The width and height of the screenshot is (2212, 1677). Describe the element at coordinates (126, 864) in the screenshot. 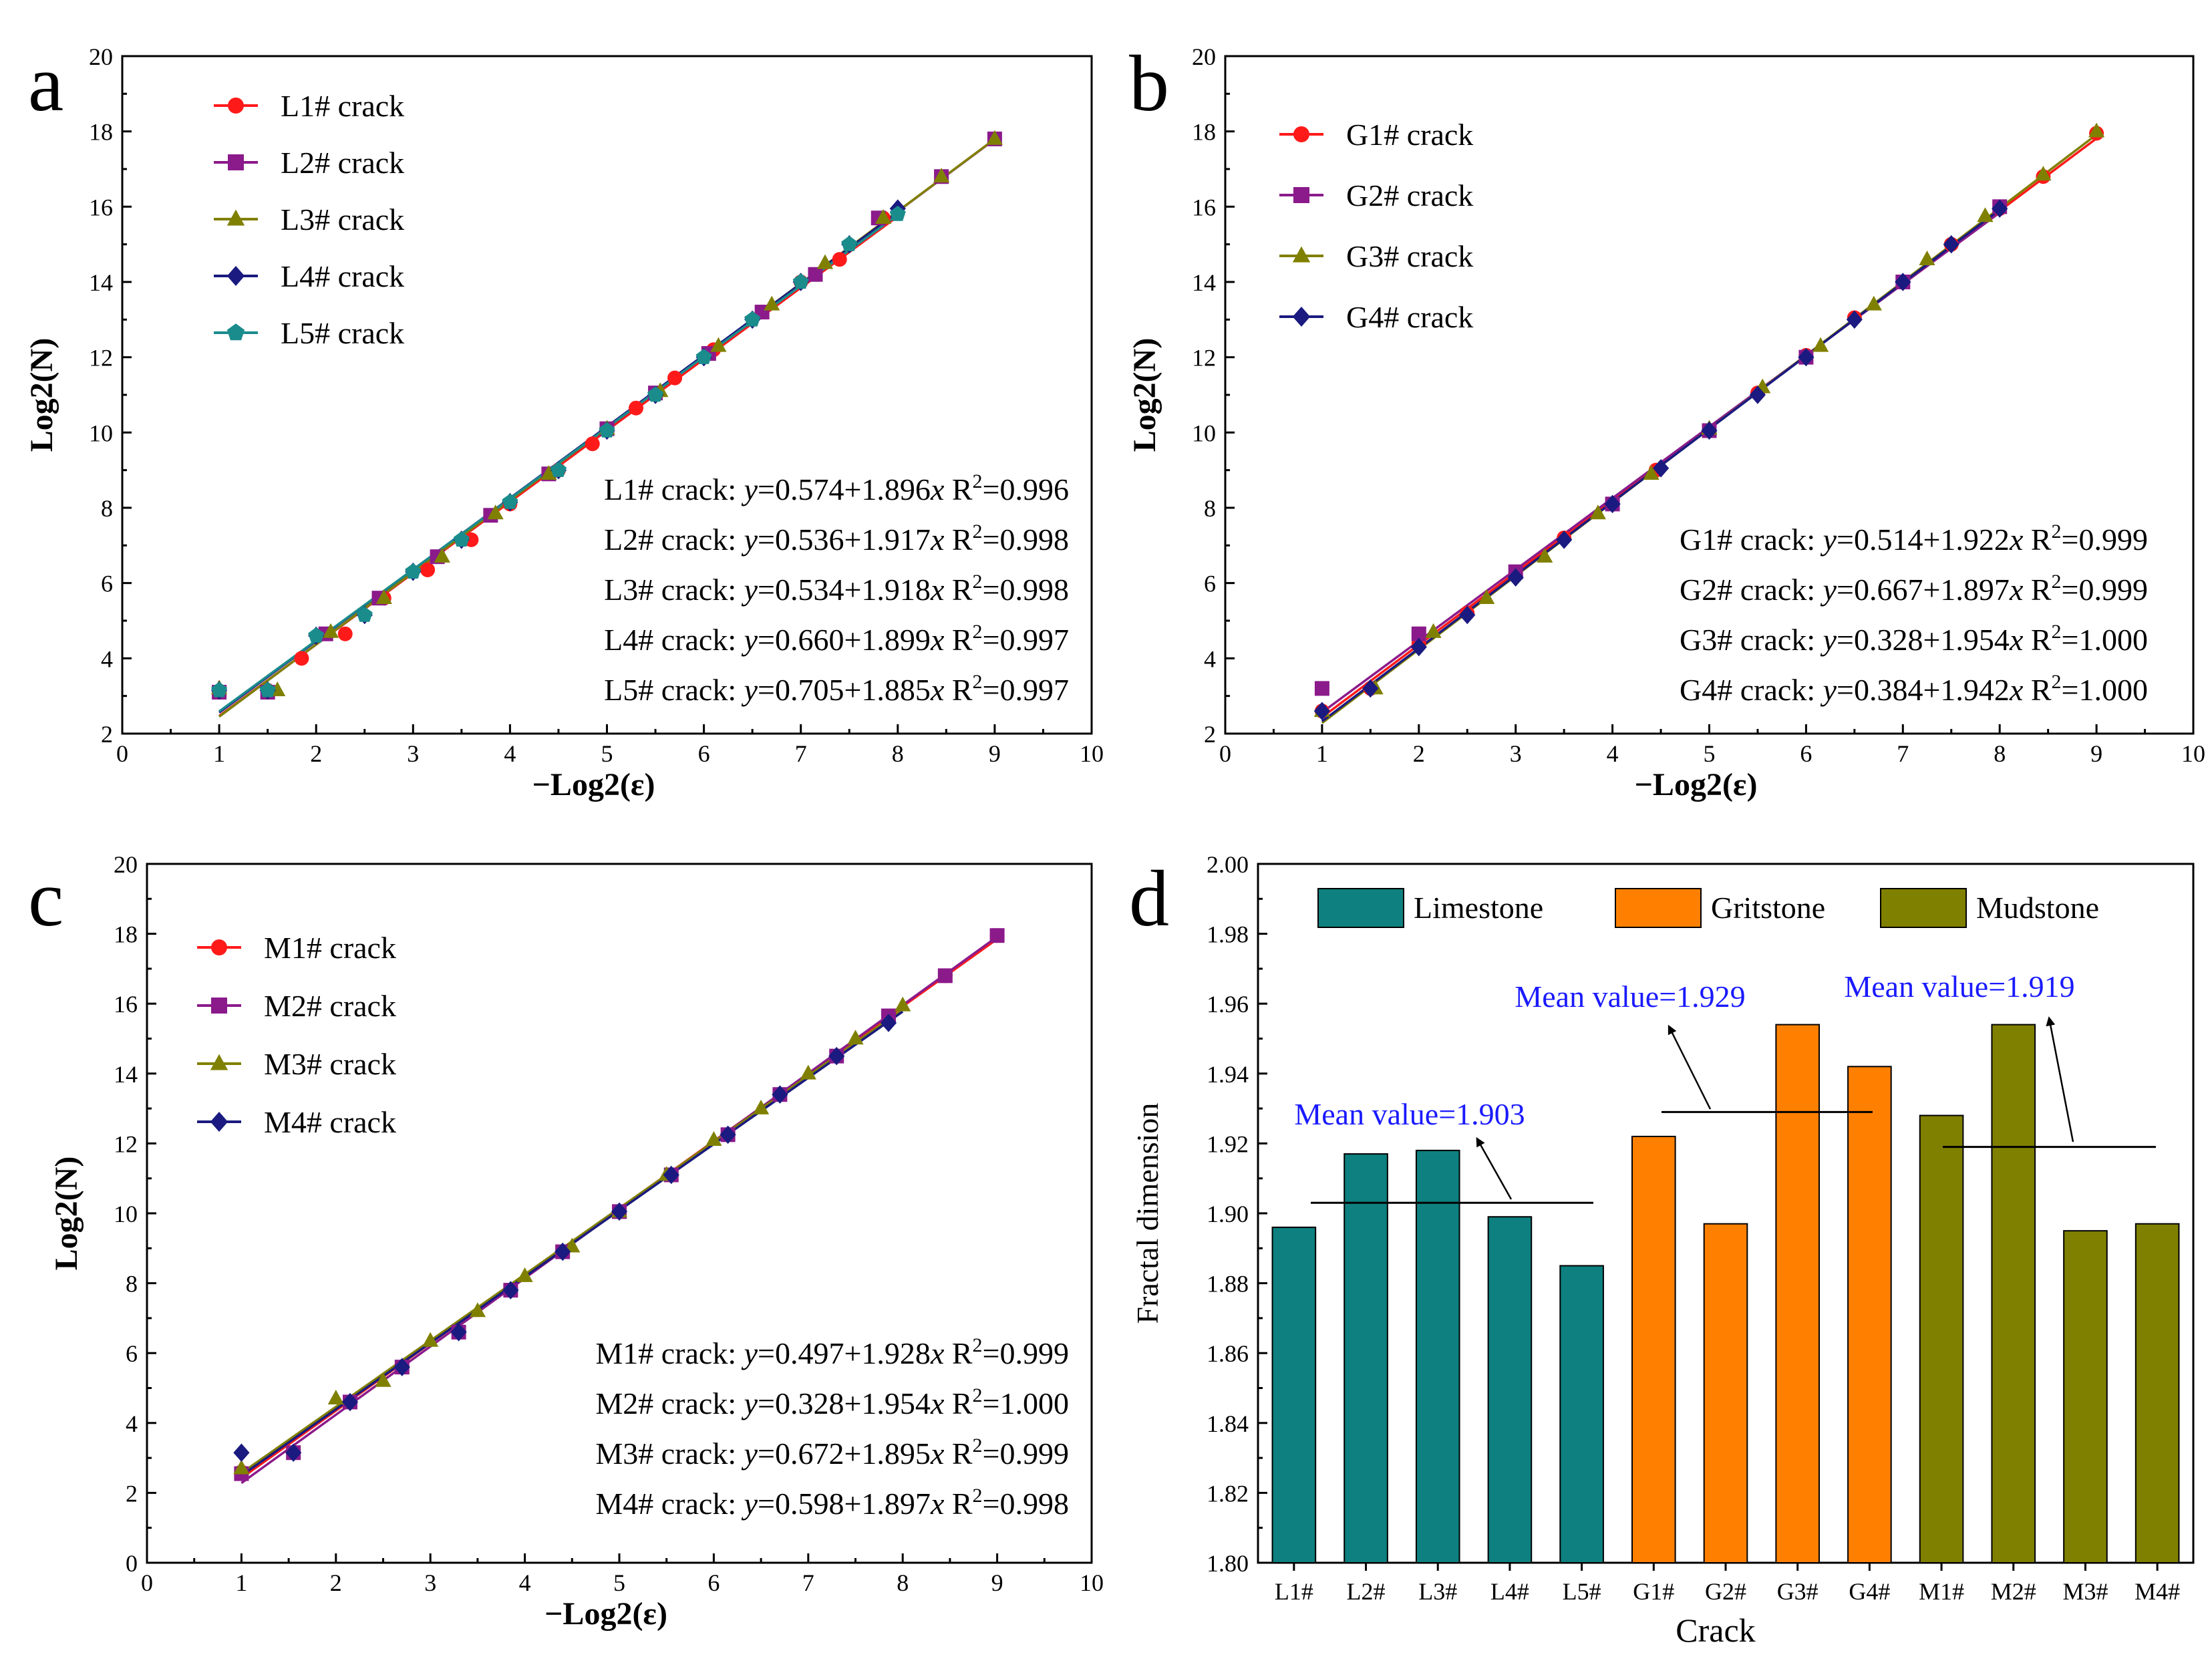

I see `y-tick-label: 20` at that location.